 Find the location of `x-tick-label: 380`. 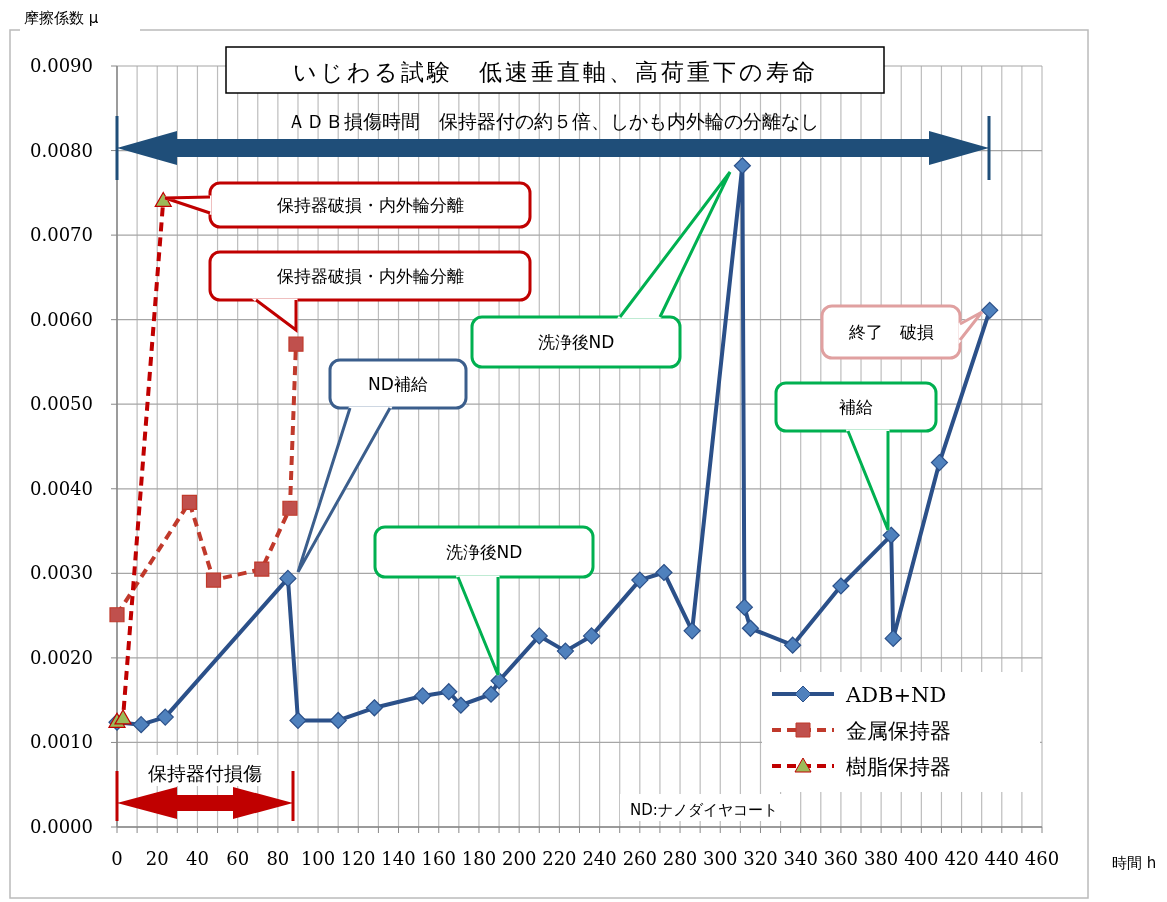

x-tick-label: 380 is located at coordinates (881, 858).